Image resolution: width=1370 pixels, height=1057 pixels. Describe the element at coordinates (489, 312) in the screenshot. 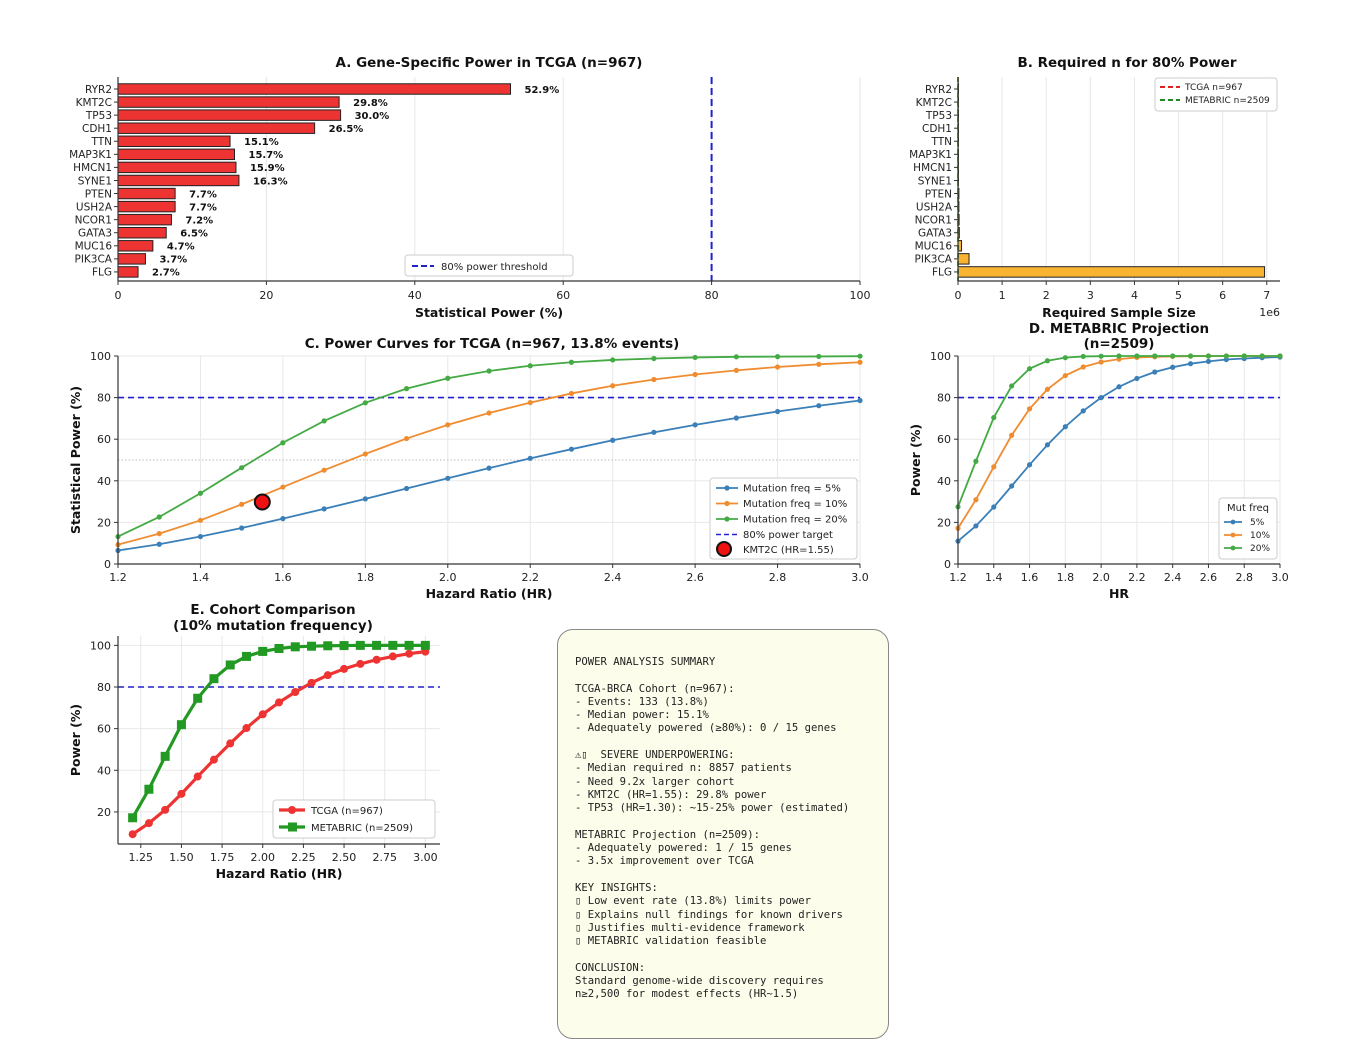

I see `x-axis-label: Statistical Power (%)` at that location.